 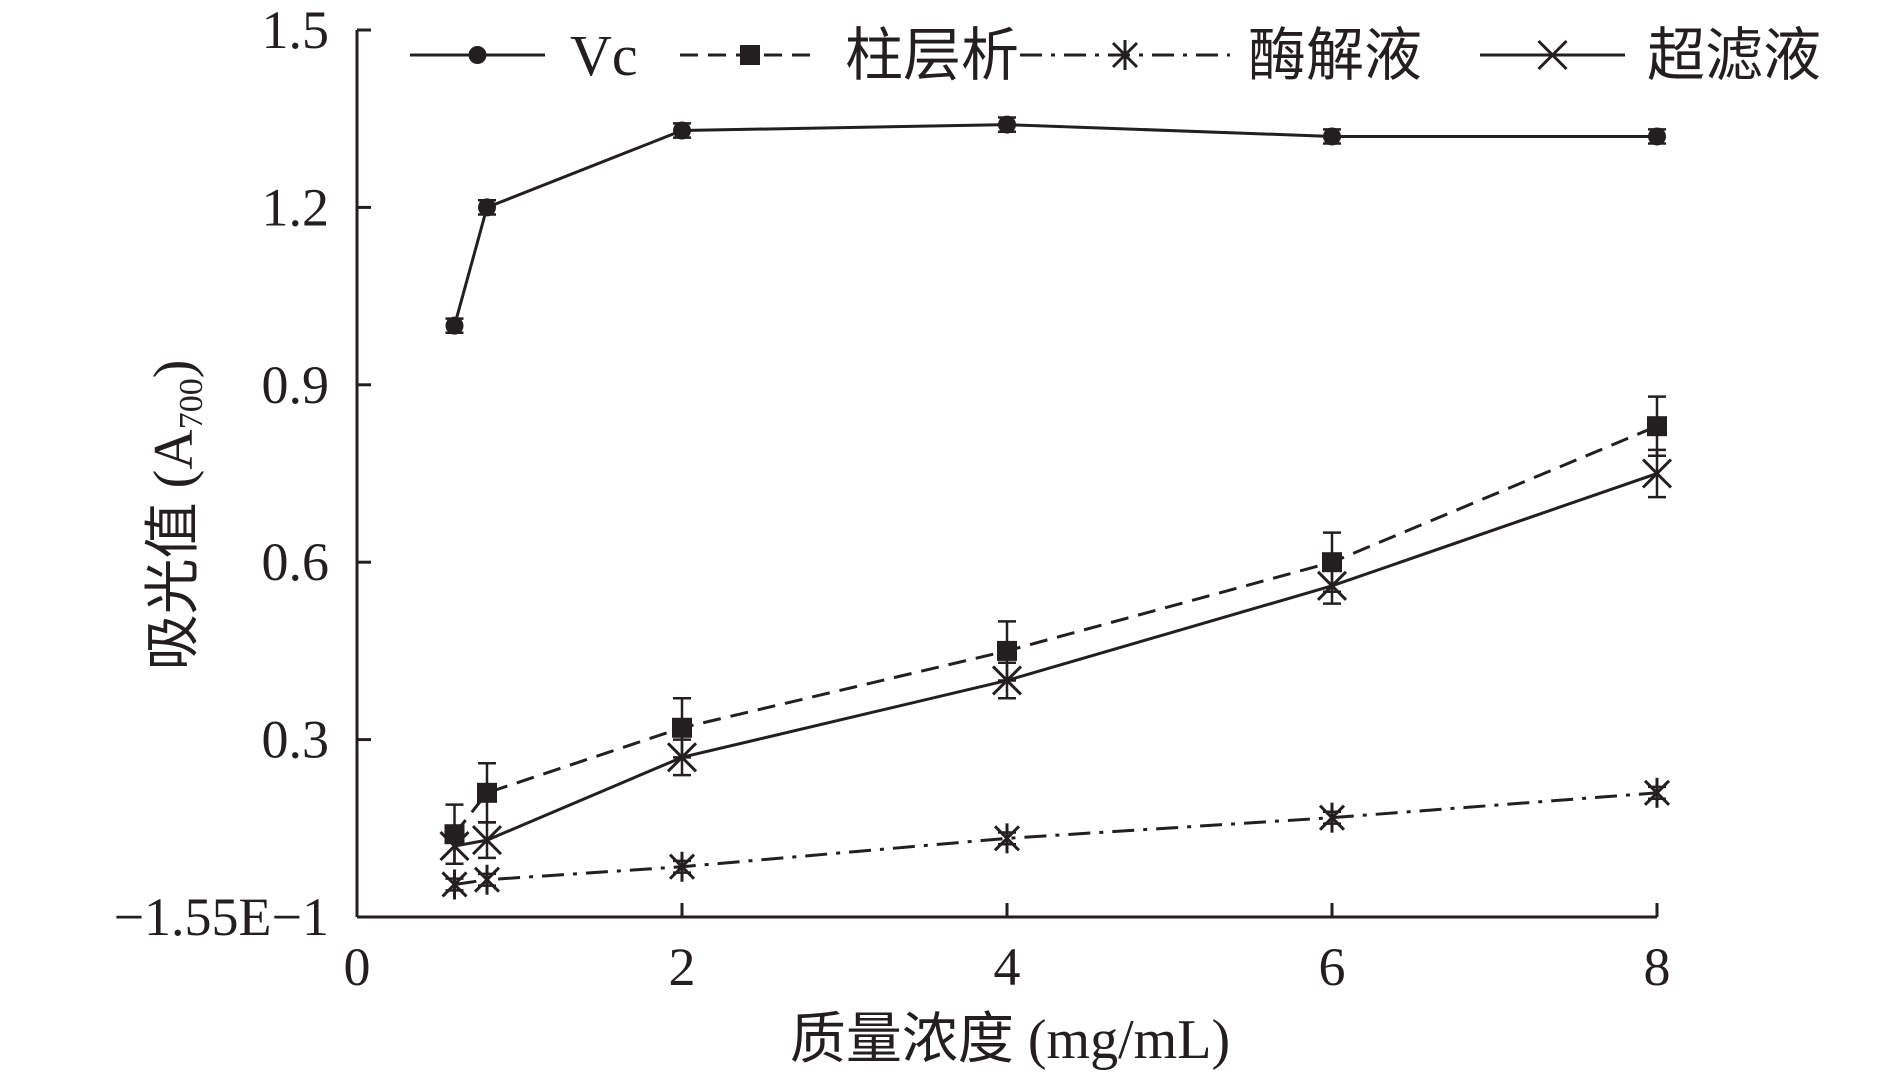 What do you see at coordinates (1332, 967) in the screenshot?
I see `x-tick-label: 6` at bounding box center [1332, 967].